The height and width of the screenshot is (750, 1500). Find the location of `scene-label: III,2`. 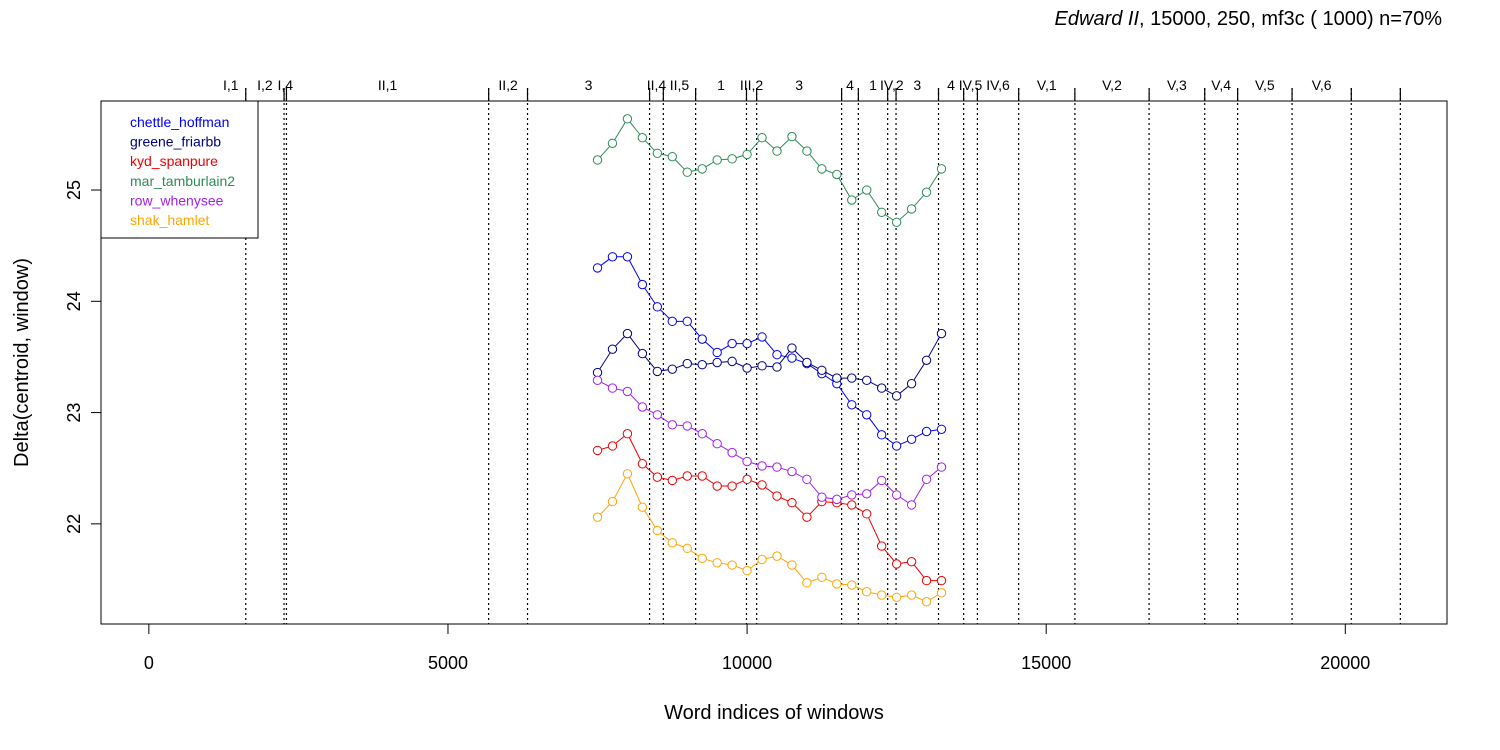

scene-label: III,2 is located at coordinates (752, 85).